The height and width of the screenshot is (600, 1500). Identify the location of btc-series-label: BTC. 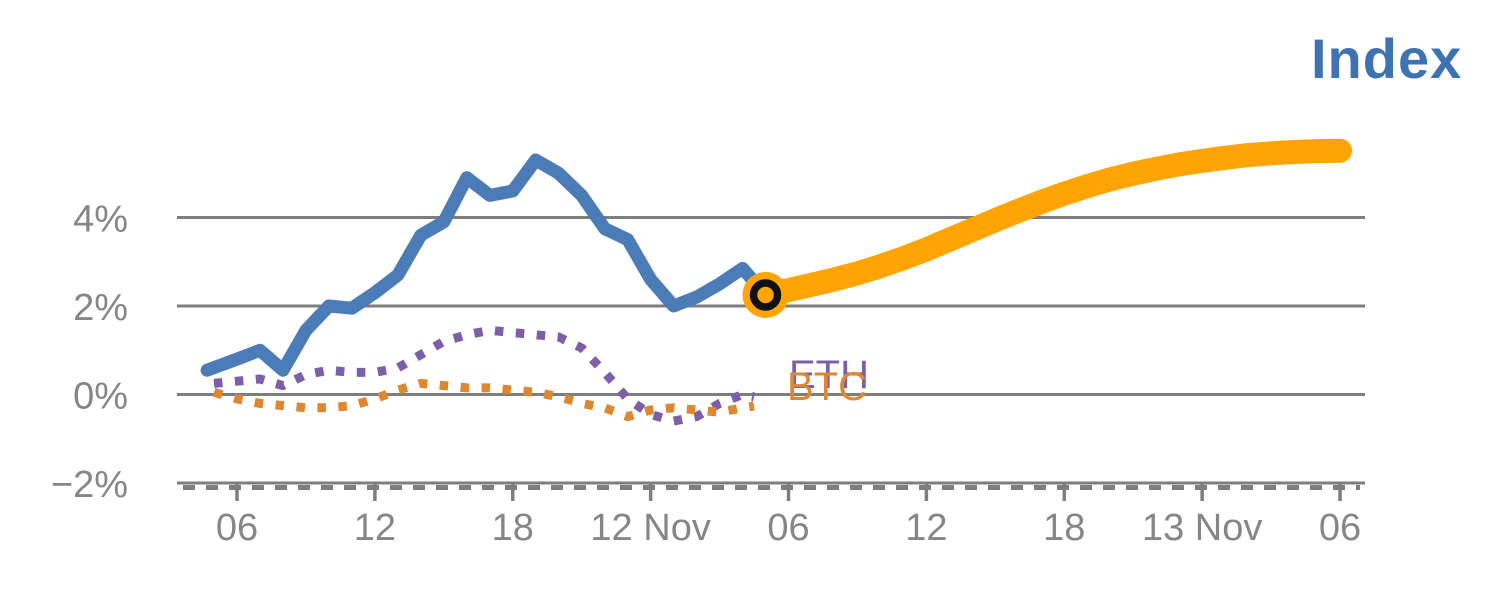
(827, 387).